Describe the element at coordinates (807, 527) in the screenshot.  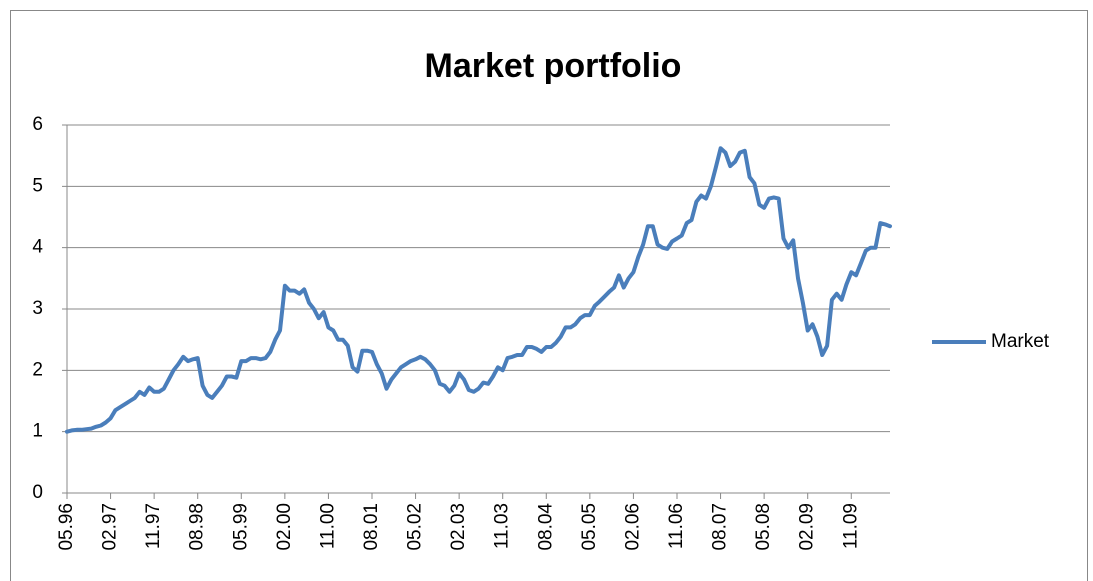
I see `x-tick-label: 02.09` at that location.